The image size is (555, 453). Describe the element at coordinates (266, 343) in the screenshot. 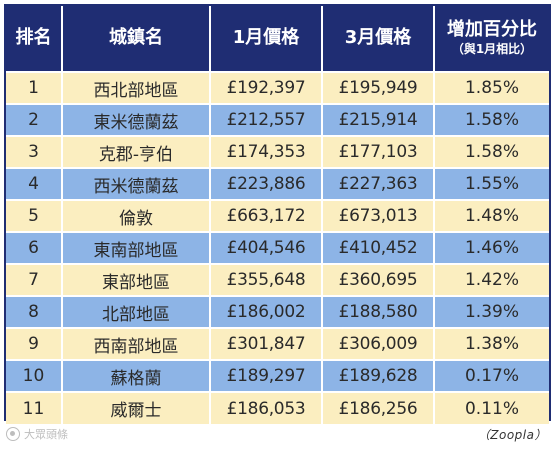

I see `cell-jan-price: £301,847` at that location.